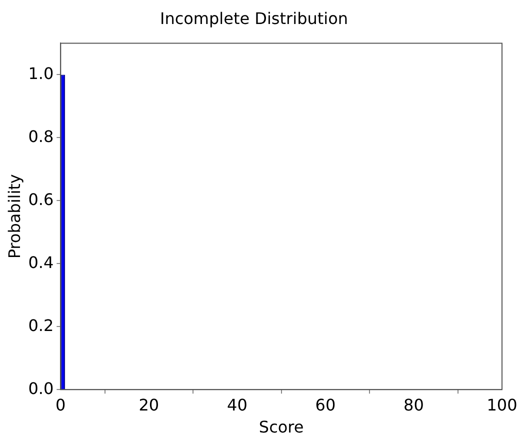 The height and width of the screenshot is (438, 532). What do you see at coordinates (61, 404) in the screenshot?
I see `x-tick-label: 0` at bounding box center [61, 404].